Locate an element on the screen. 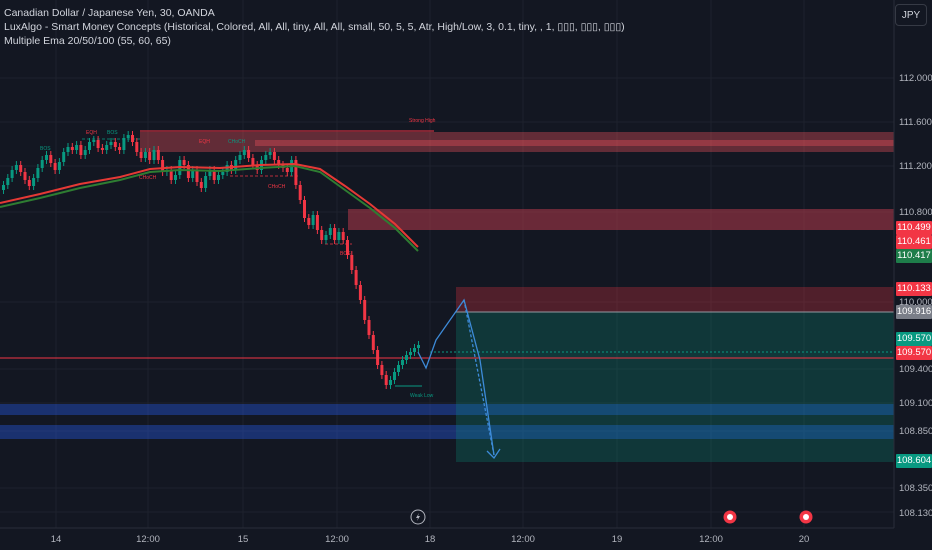 The image size is (932, 550). currency-button: JPY is located at coordinates (911, 15).